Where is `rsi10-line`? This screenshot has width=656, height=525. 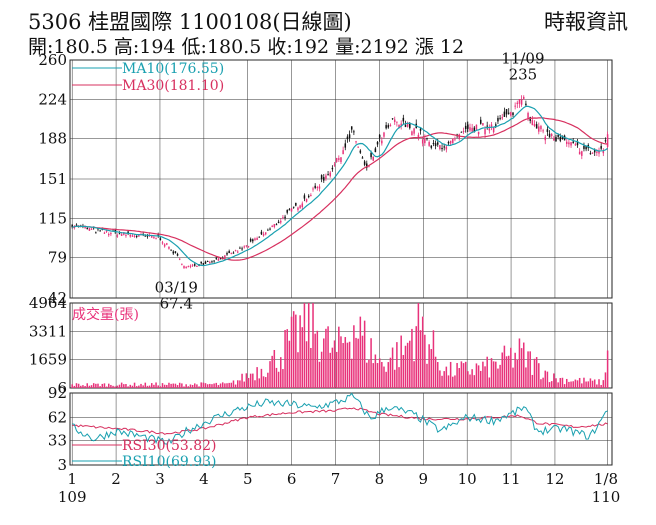 rsi10-line is located at coordinates (340, 418).